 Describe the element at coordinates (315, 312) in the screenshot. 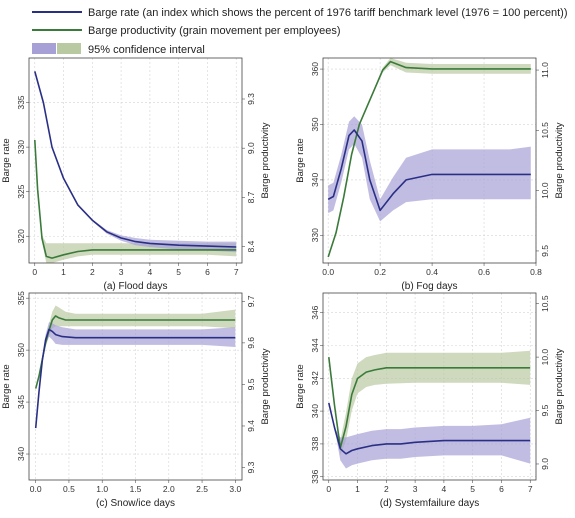

I see `y-left-tick-label: 346` at that location.